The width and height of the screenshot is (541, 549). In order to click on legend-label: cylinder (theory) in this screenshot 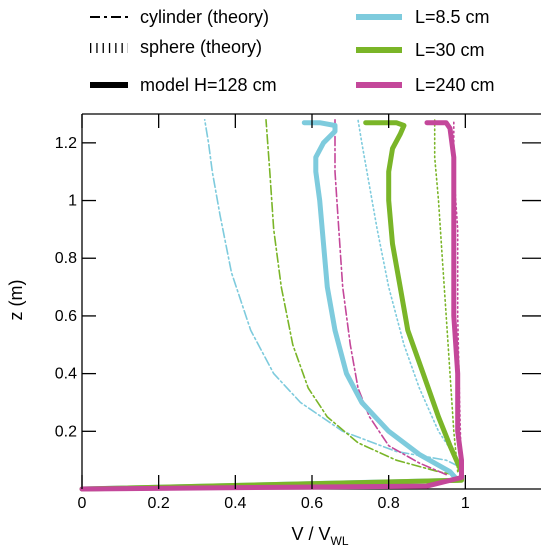, I will do `click(204, 17)`.